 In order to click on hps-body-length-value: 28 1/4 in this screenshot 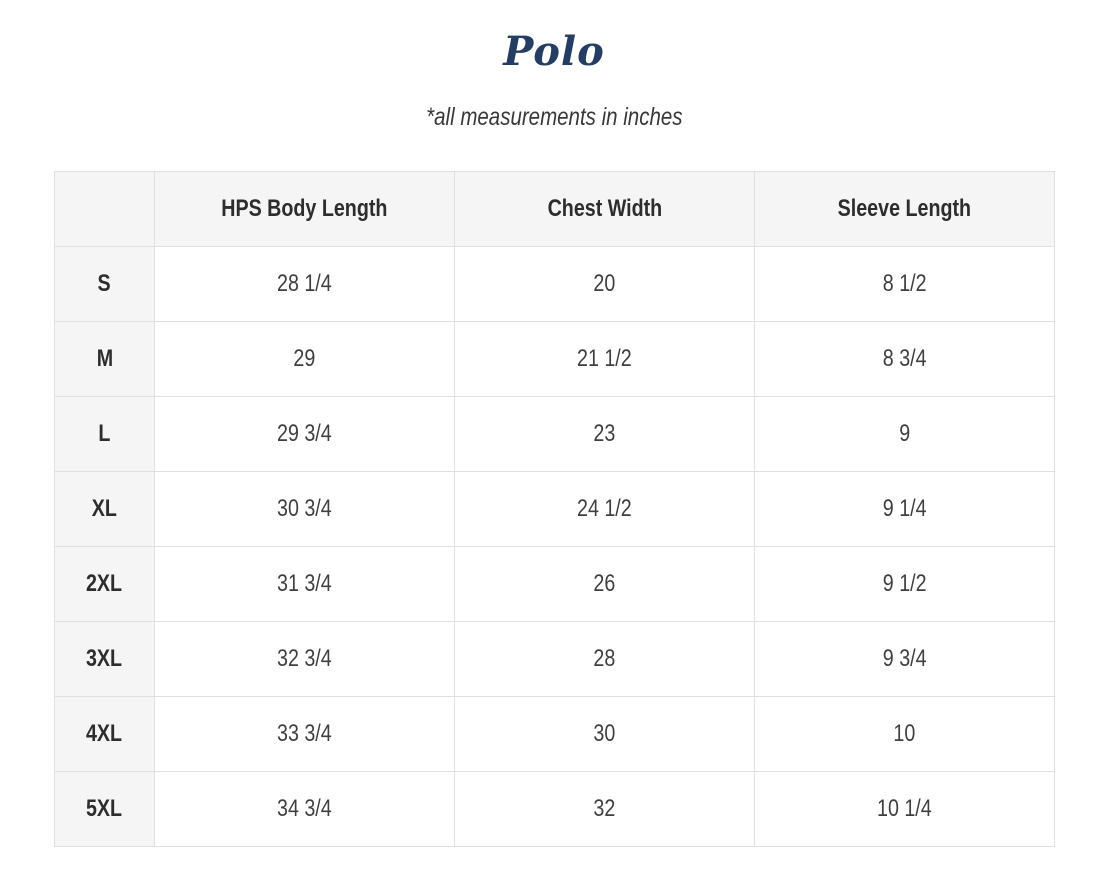, I will do `click(304, 284)`.